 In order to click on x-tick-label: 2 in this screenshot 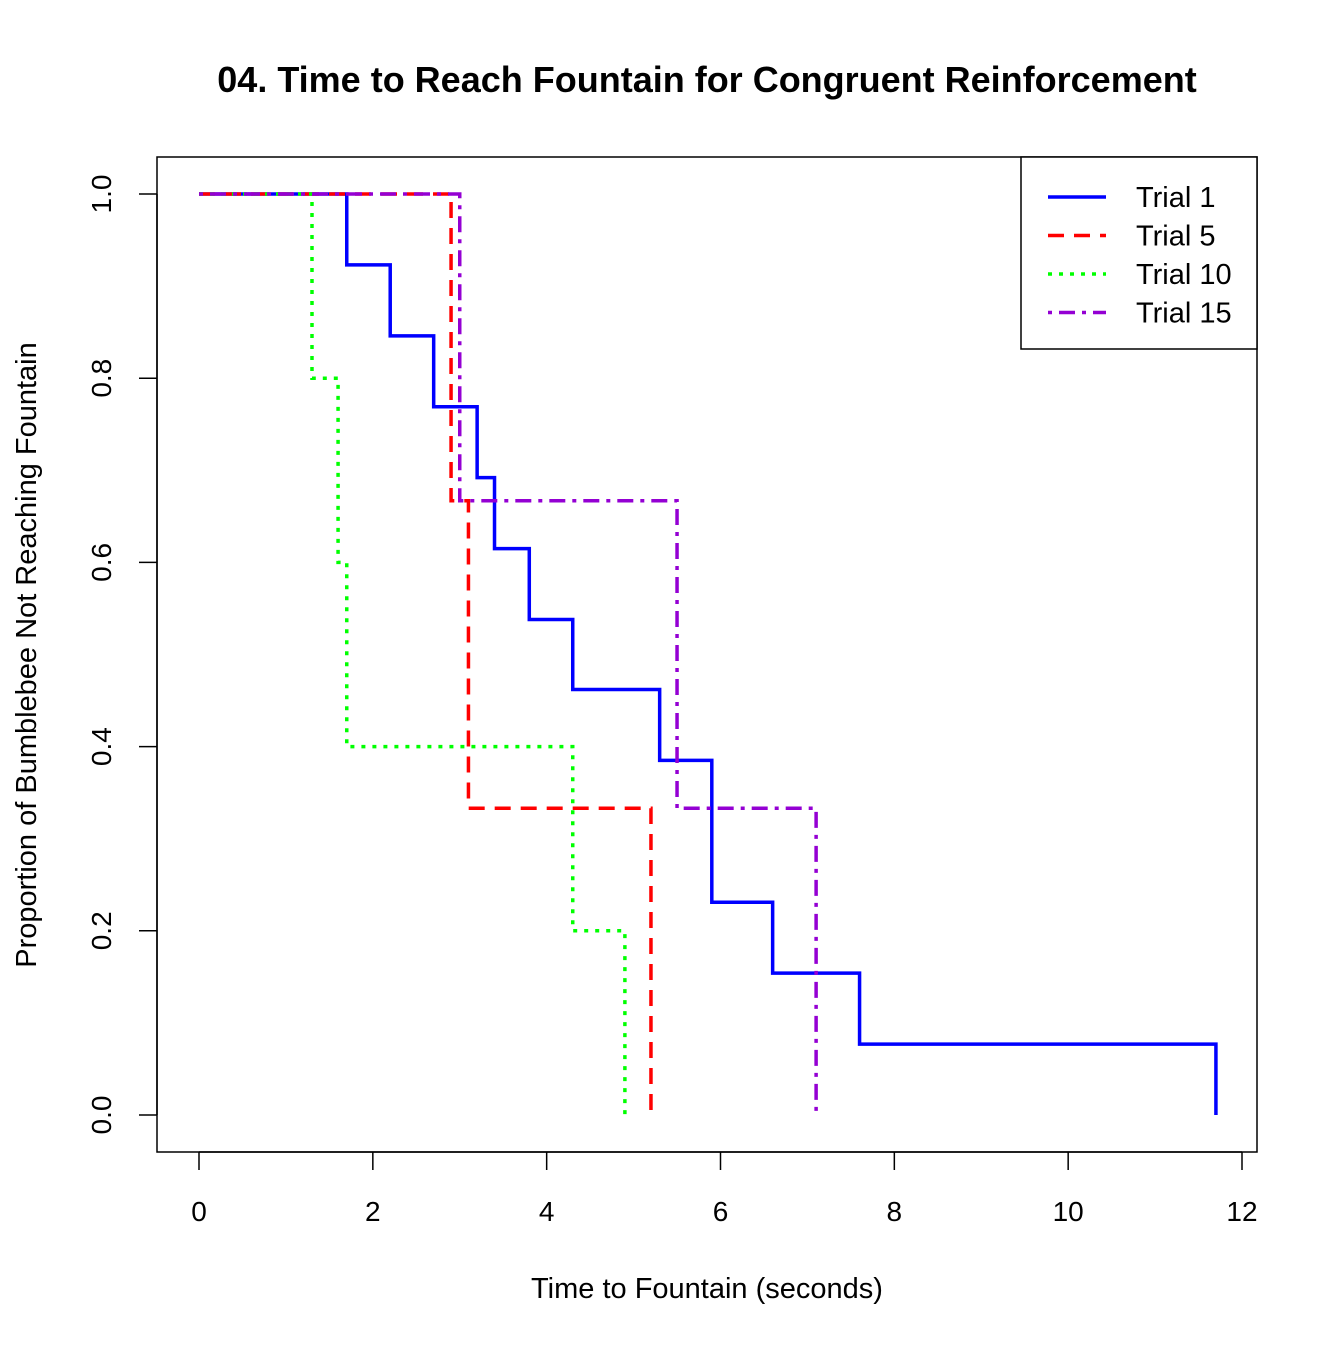, I will do `click(373, 1211)`.